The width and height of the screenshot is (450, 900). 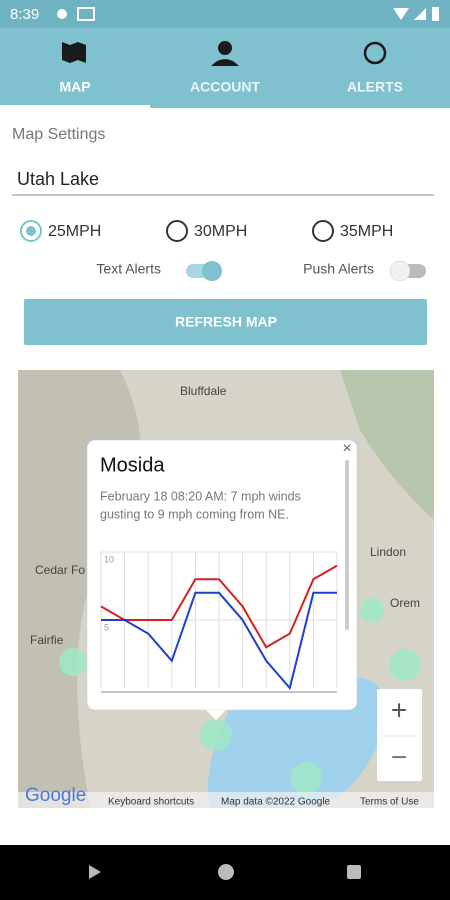 What do you see at coordinates (151, 802) in the screenshot?
I see `map-attribution: Keyboard shortcuts` at bounding box center [151, 802].